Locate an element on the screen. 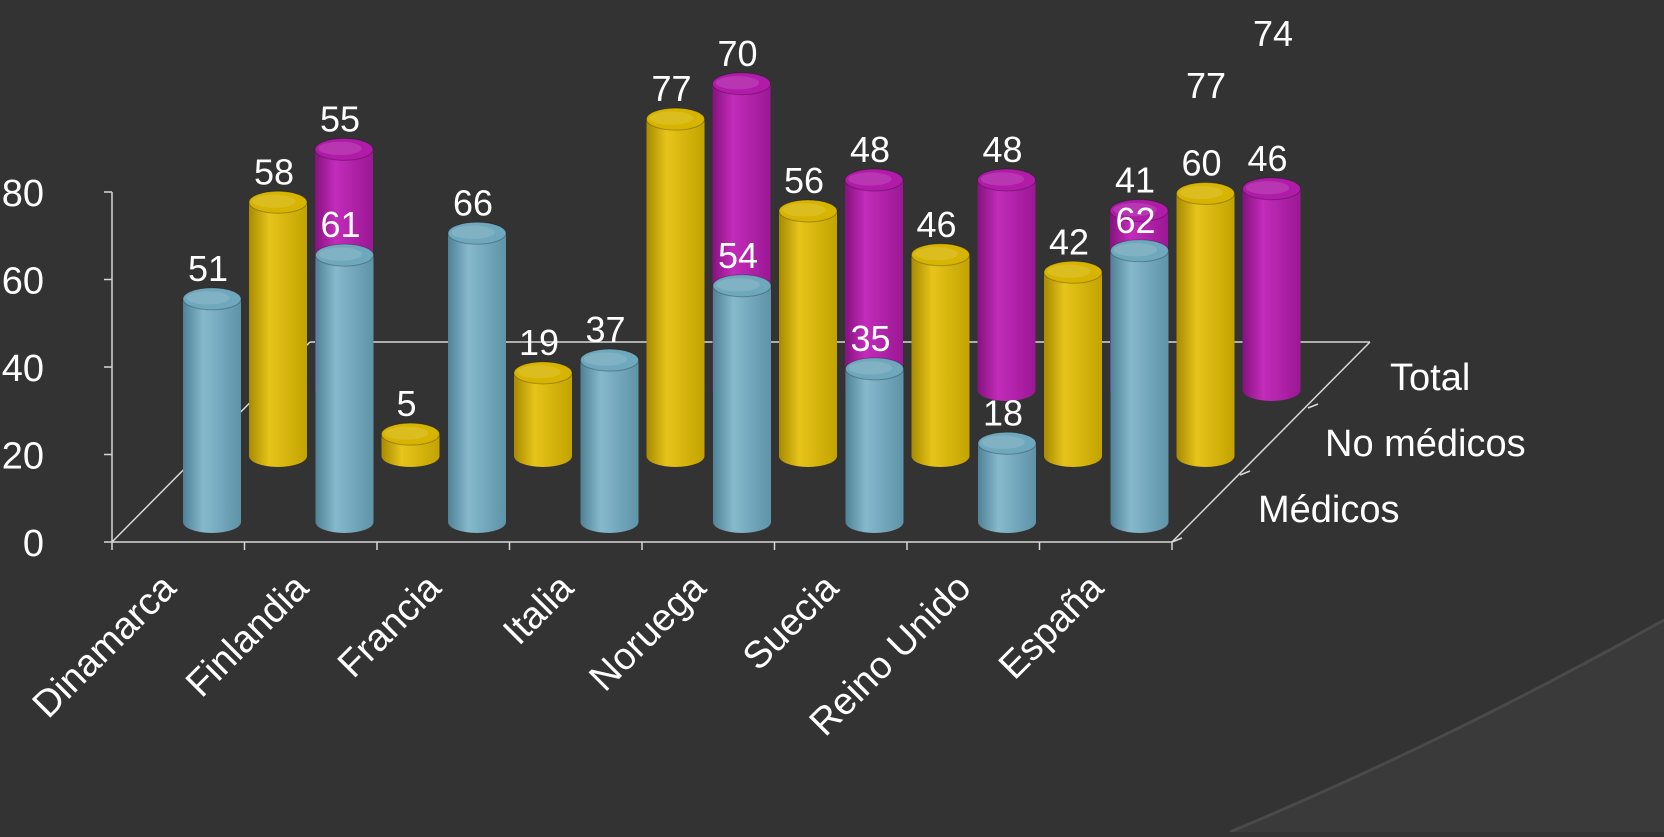 This screenshot has height=837, width=1664. data-label: 55 is located at coordinates (340, 118).